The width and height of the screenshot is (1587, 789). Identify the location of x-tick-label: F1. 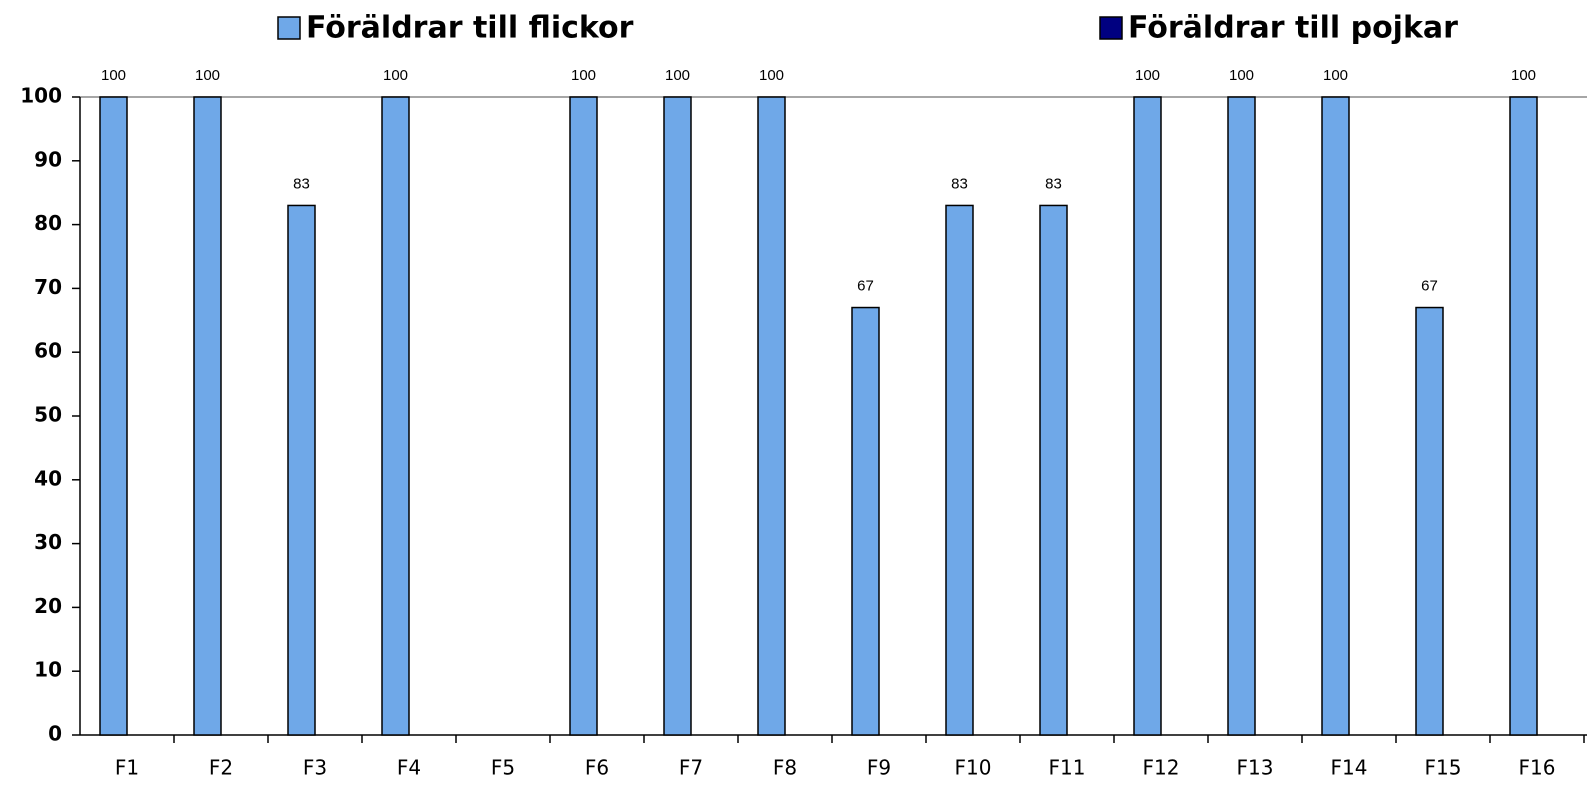
(127, 768).